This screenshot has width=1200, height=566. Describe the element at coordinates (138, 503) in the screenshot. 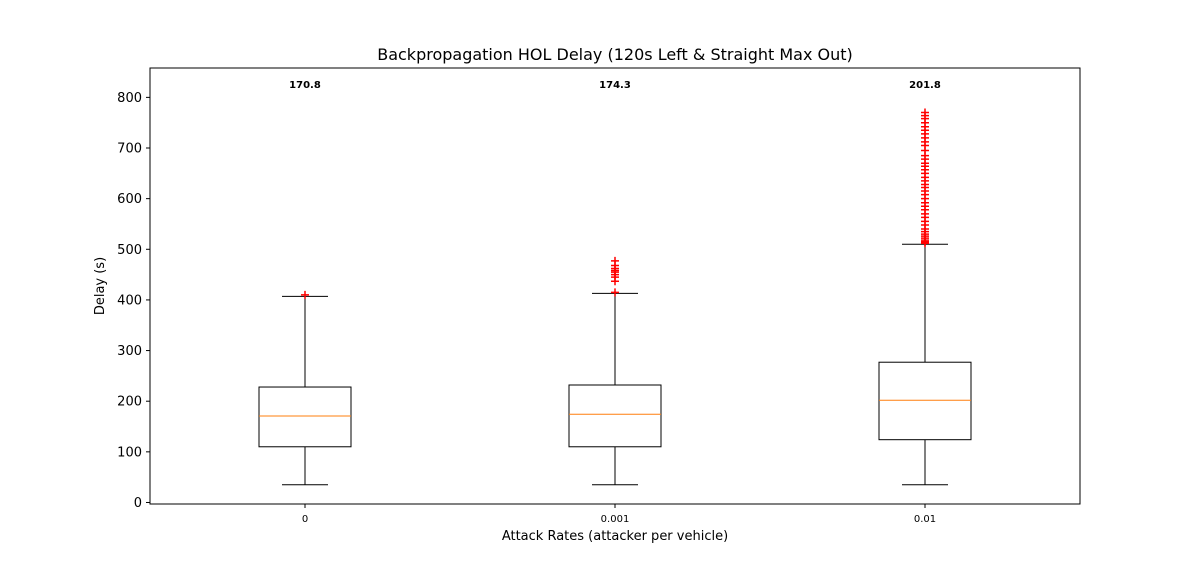

I see `y-tick-label: 0` at that location.